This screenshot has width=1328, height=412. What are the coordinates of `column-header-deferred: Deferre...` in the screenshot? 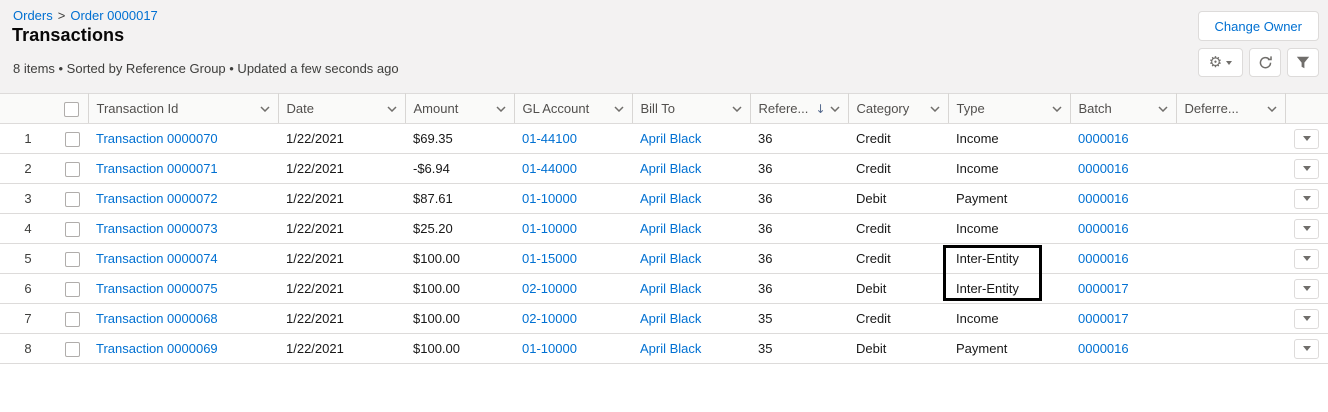 It's located at (1231, 108).